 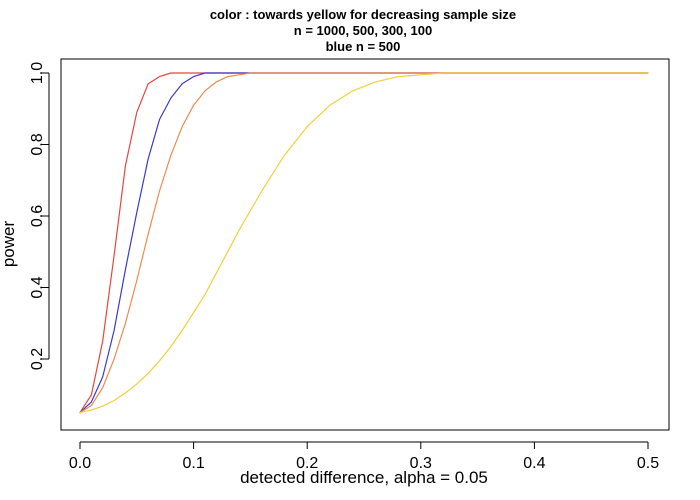 I want to click on chart-subtitle-line-2: blue n = 500, so click(x=363, y=46).